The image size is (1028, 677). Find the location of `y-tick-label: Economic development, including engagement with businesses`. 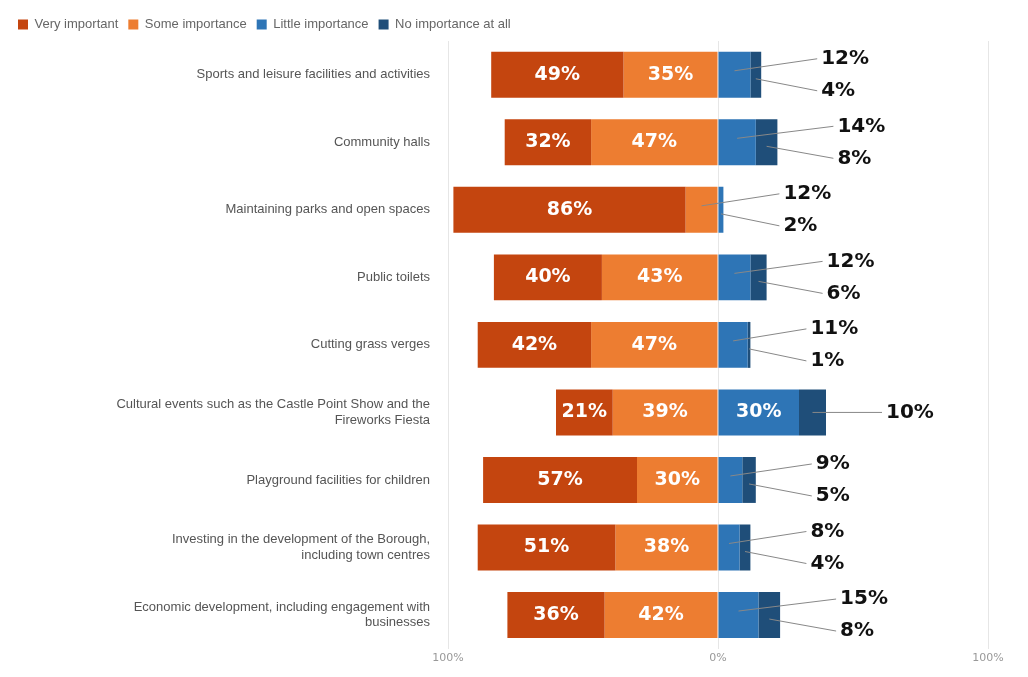

y-tick-label: Economic development, including engagement with businesses is located at coordinates (282, 614).